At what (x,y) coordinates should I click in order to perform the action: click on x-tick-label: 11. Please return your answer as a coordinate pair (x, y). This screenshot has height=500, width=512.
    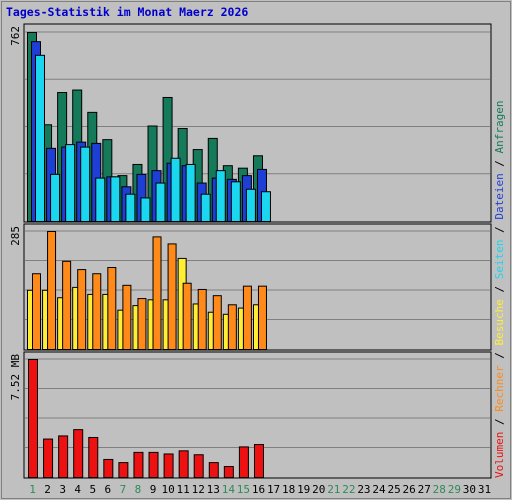
    Looking at the image, I should click on (183, 489).